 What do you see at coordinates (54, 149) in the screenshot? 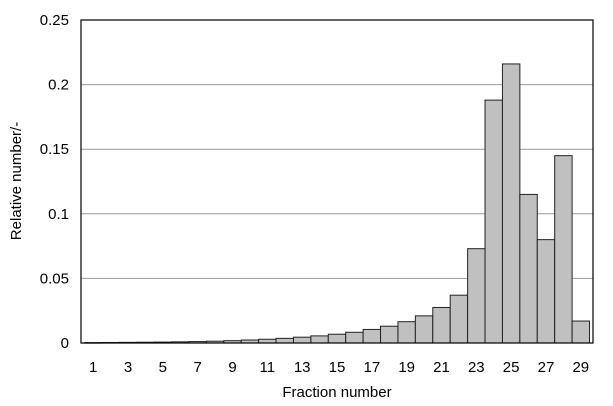
I see `y-tick-label: 0.15` at bounding box center [54, 149].